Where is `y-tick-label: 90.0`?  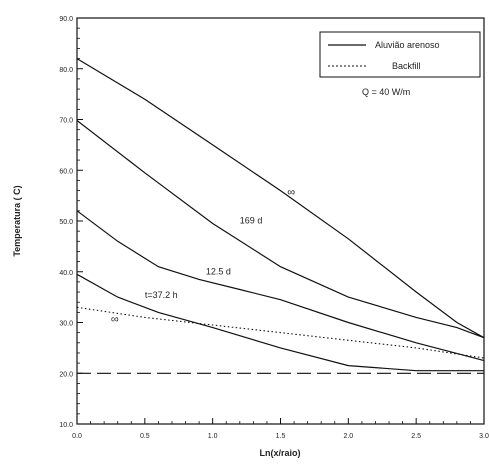 y-tick-label: 90.0 is located at coordinates (66, 19).